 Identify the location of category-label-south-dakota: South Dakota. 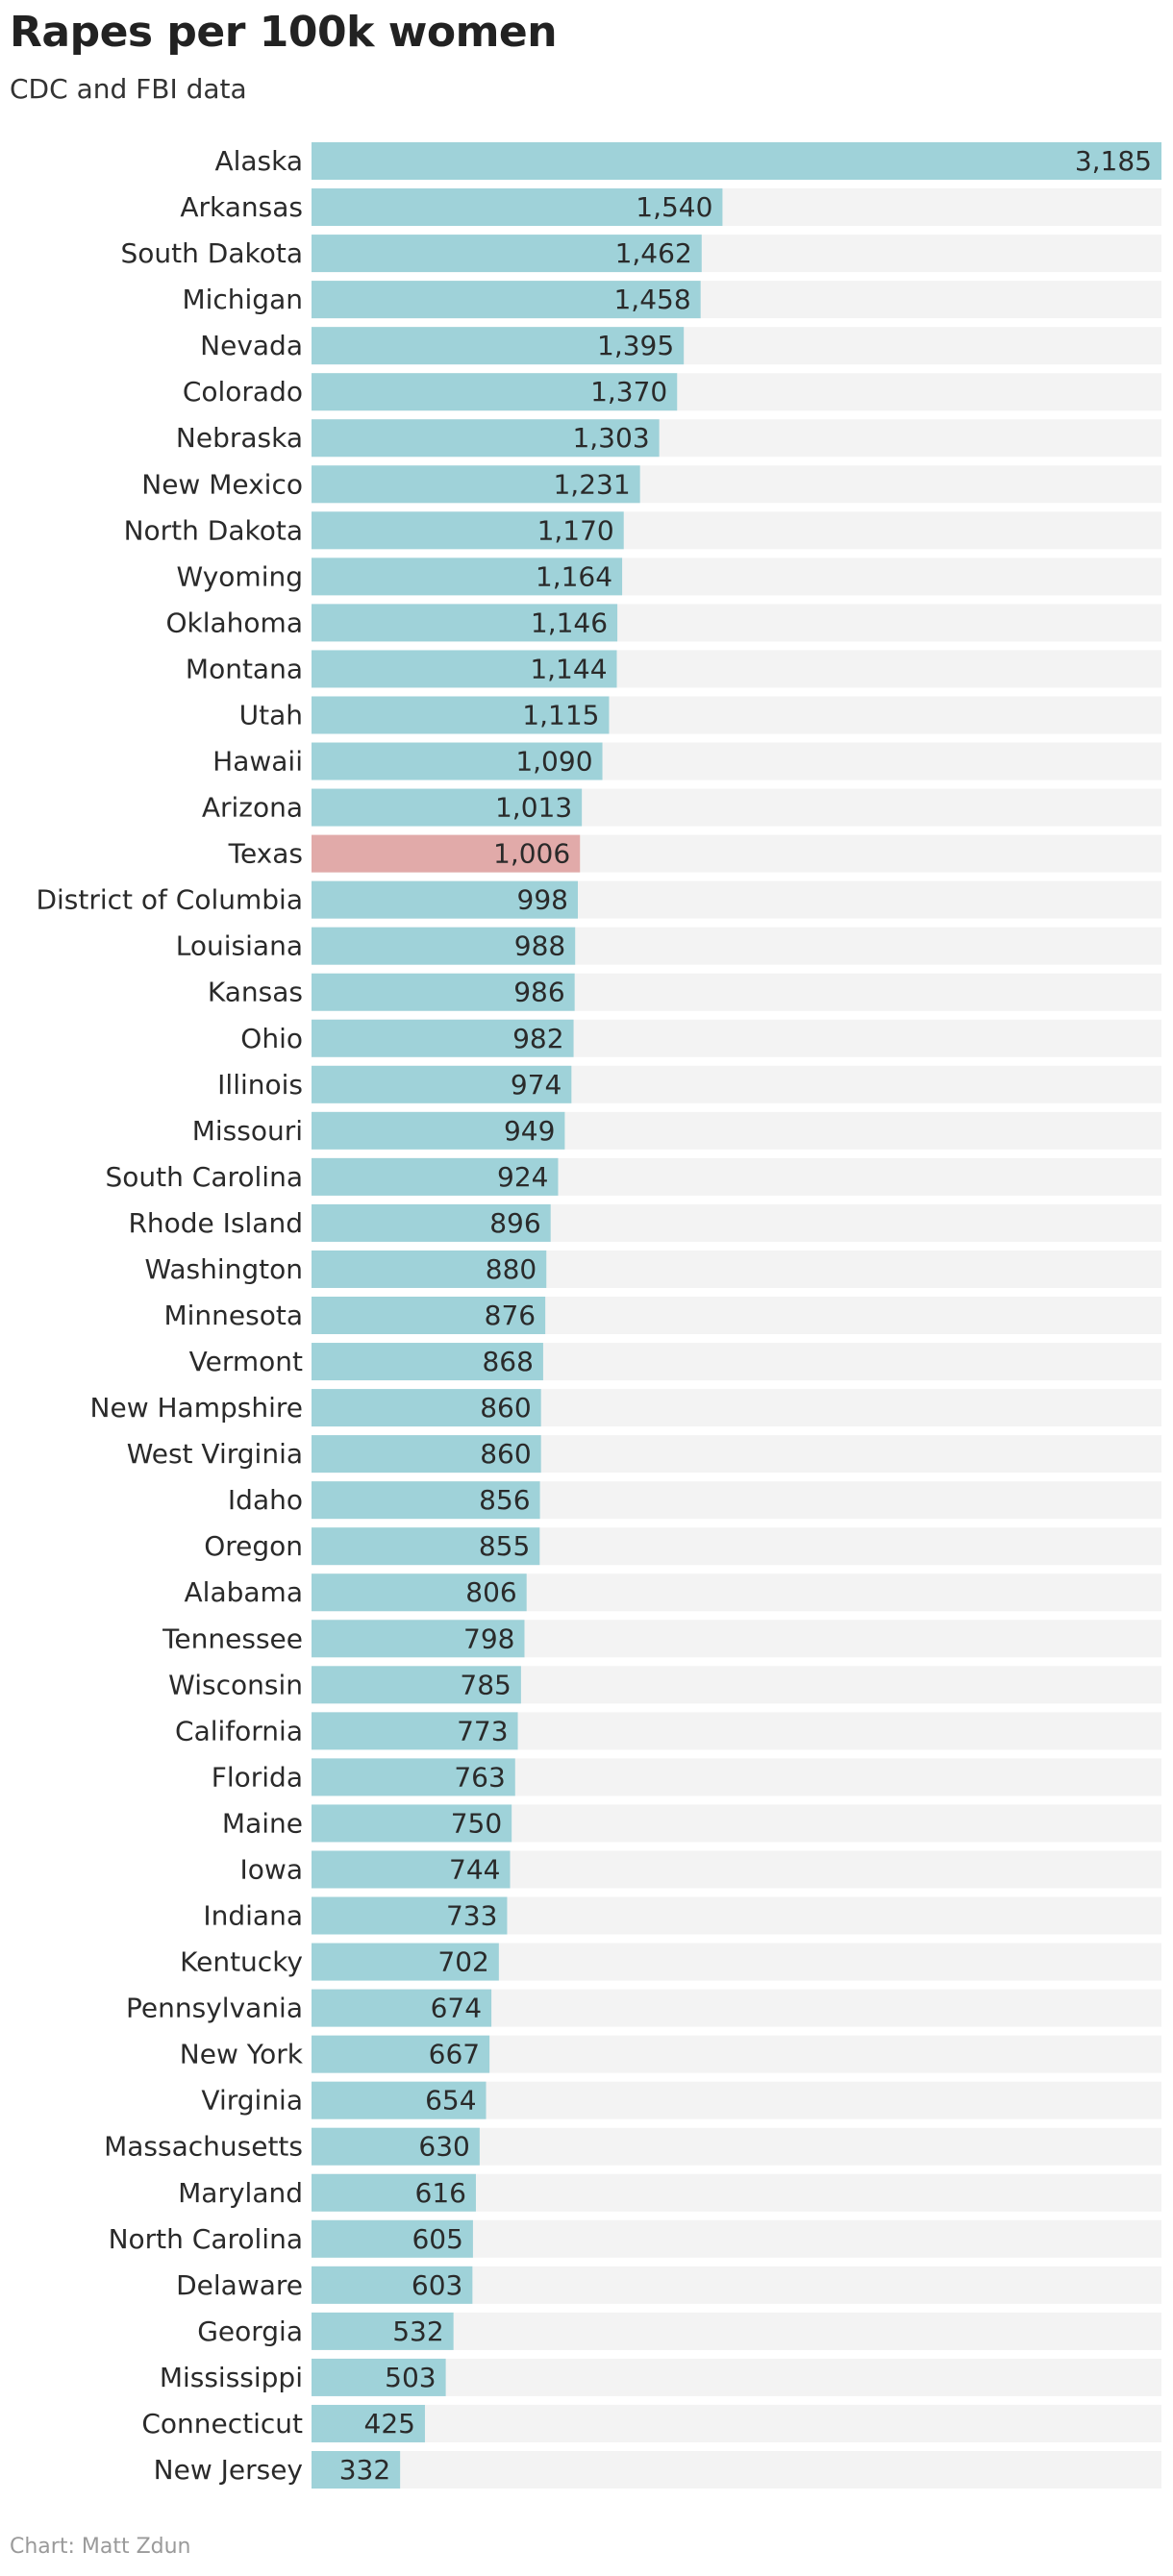
(212, 253).